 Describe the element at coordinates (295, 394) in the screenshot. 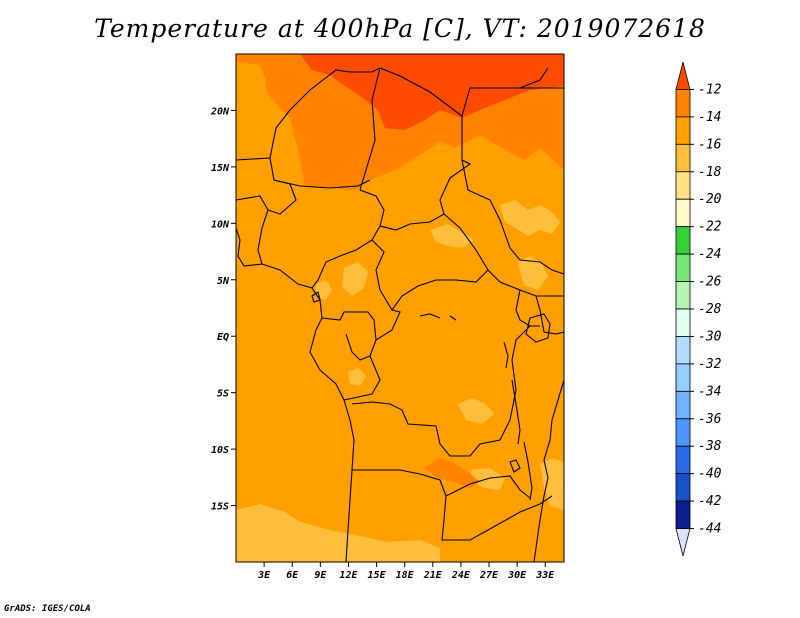

I see `coastline-west` at that location.